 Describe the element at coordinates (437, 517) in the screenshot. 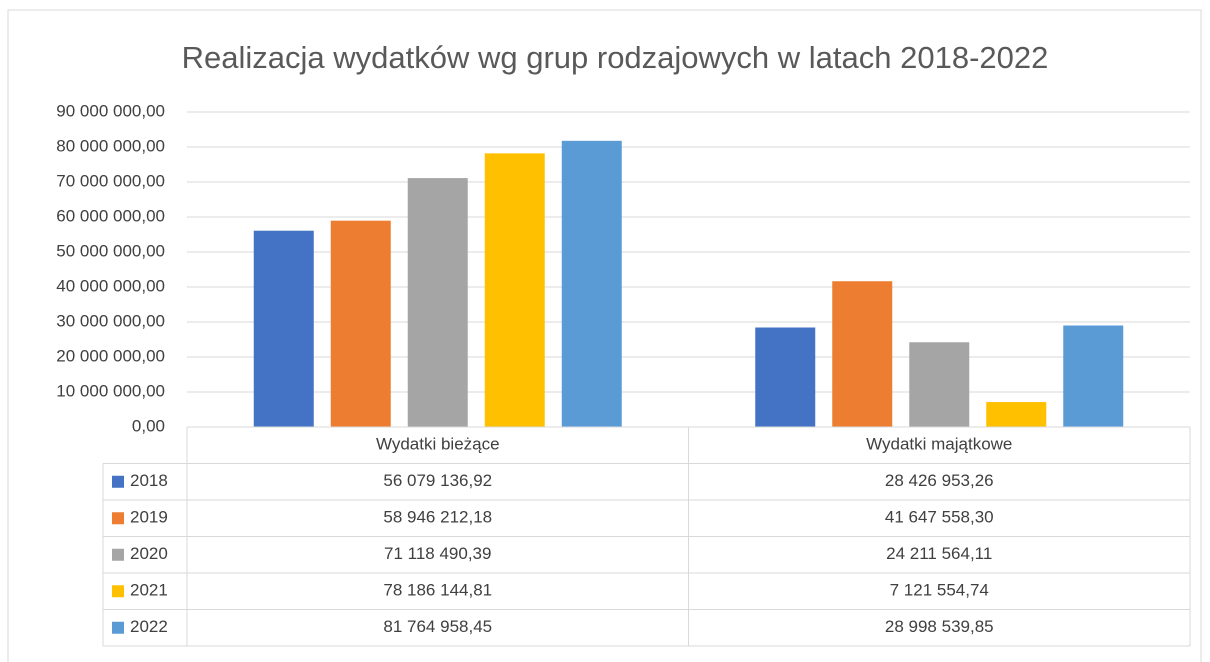

I see `data-label: 58 946 212,18` at that location.